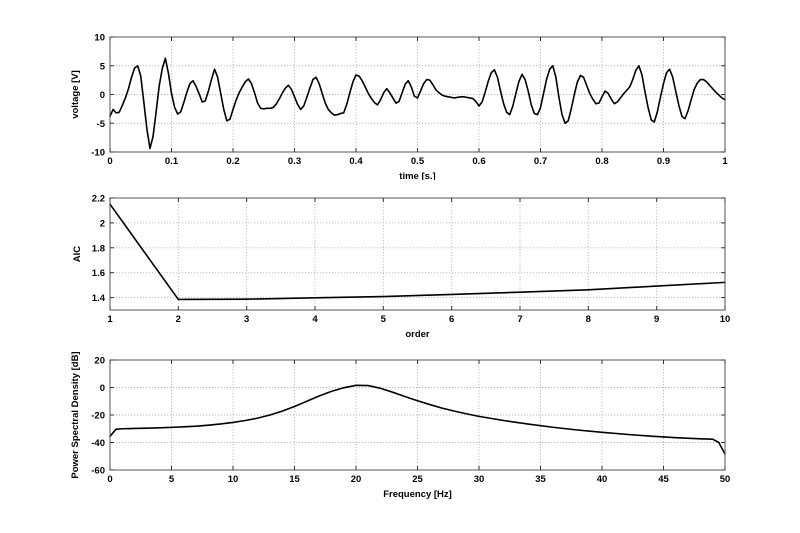 The width and height of the screenshot is (800, 533). I want to click on y-axis-label: voltage [V], so click(75, 94).